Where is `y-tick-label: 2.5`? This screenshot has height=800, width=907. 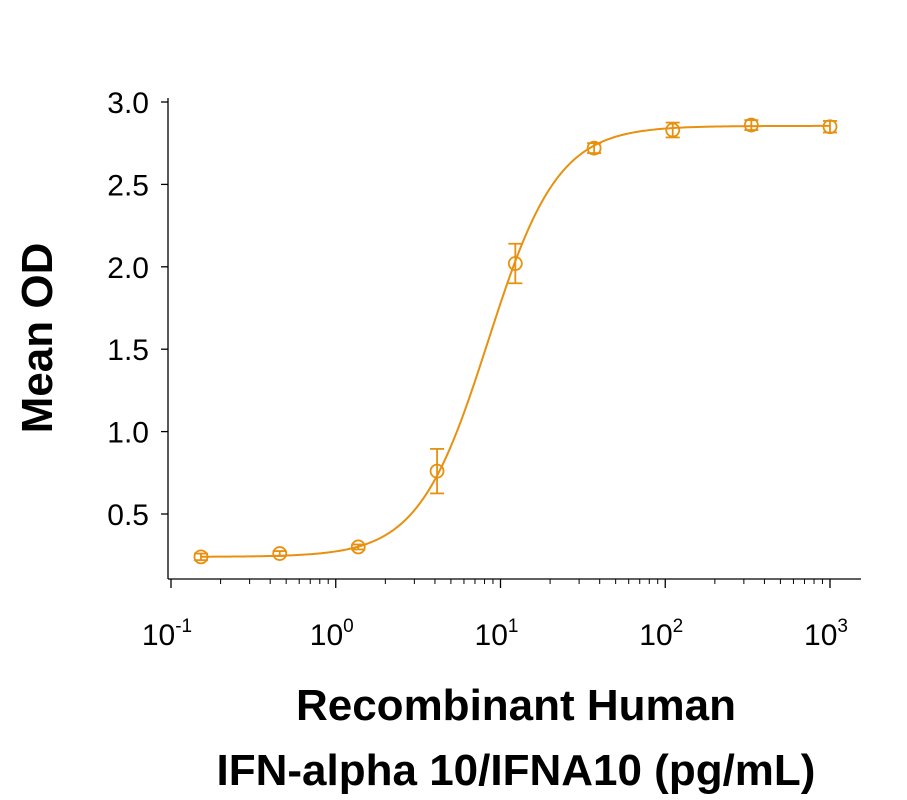
y-tick-label: 2.5 is located at coordinates (128, 185).